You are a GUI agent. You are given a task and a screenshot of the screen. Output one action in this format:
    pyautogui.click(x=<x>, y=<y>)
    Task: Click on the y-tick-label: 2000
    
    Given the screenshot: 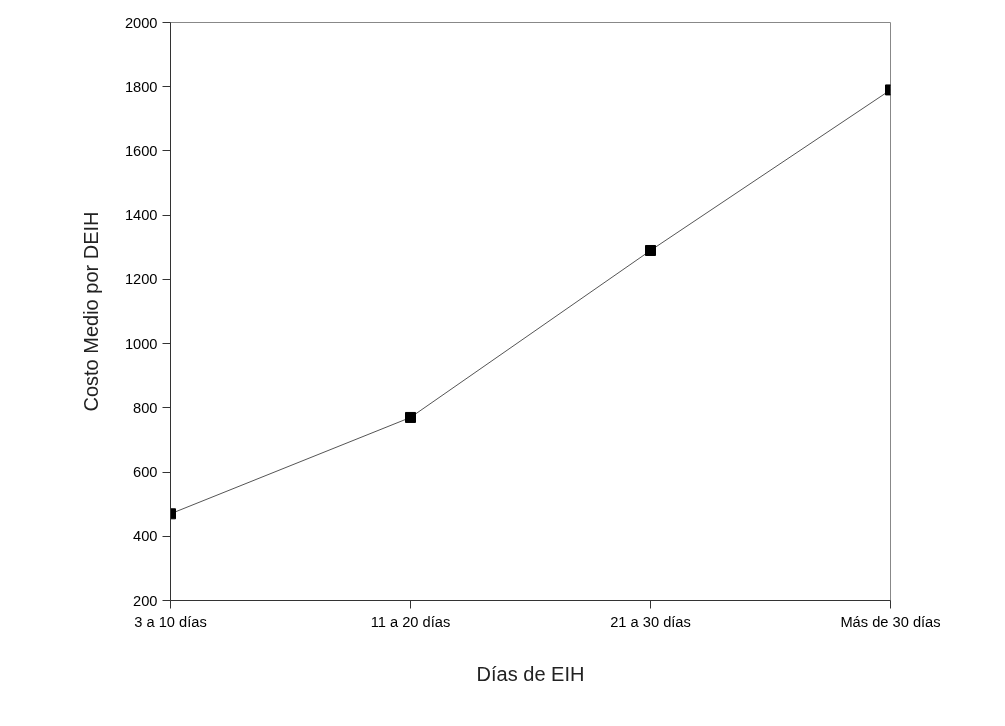 What is the action you would take?
    pyautogui.click(x=141, y=22)
    